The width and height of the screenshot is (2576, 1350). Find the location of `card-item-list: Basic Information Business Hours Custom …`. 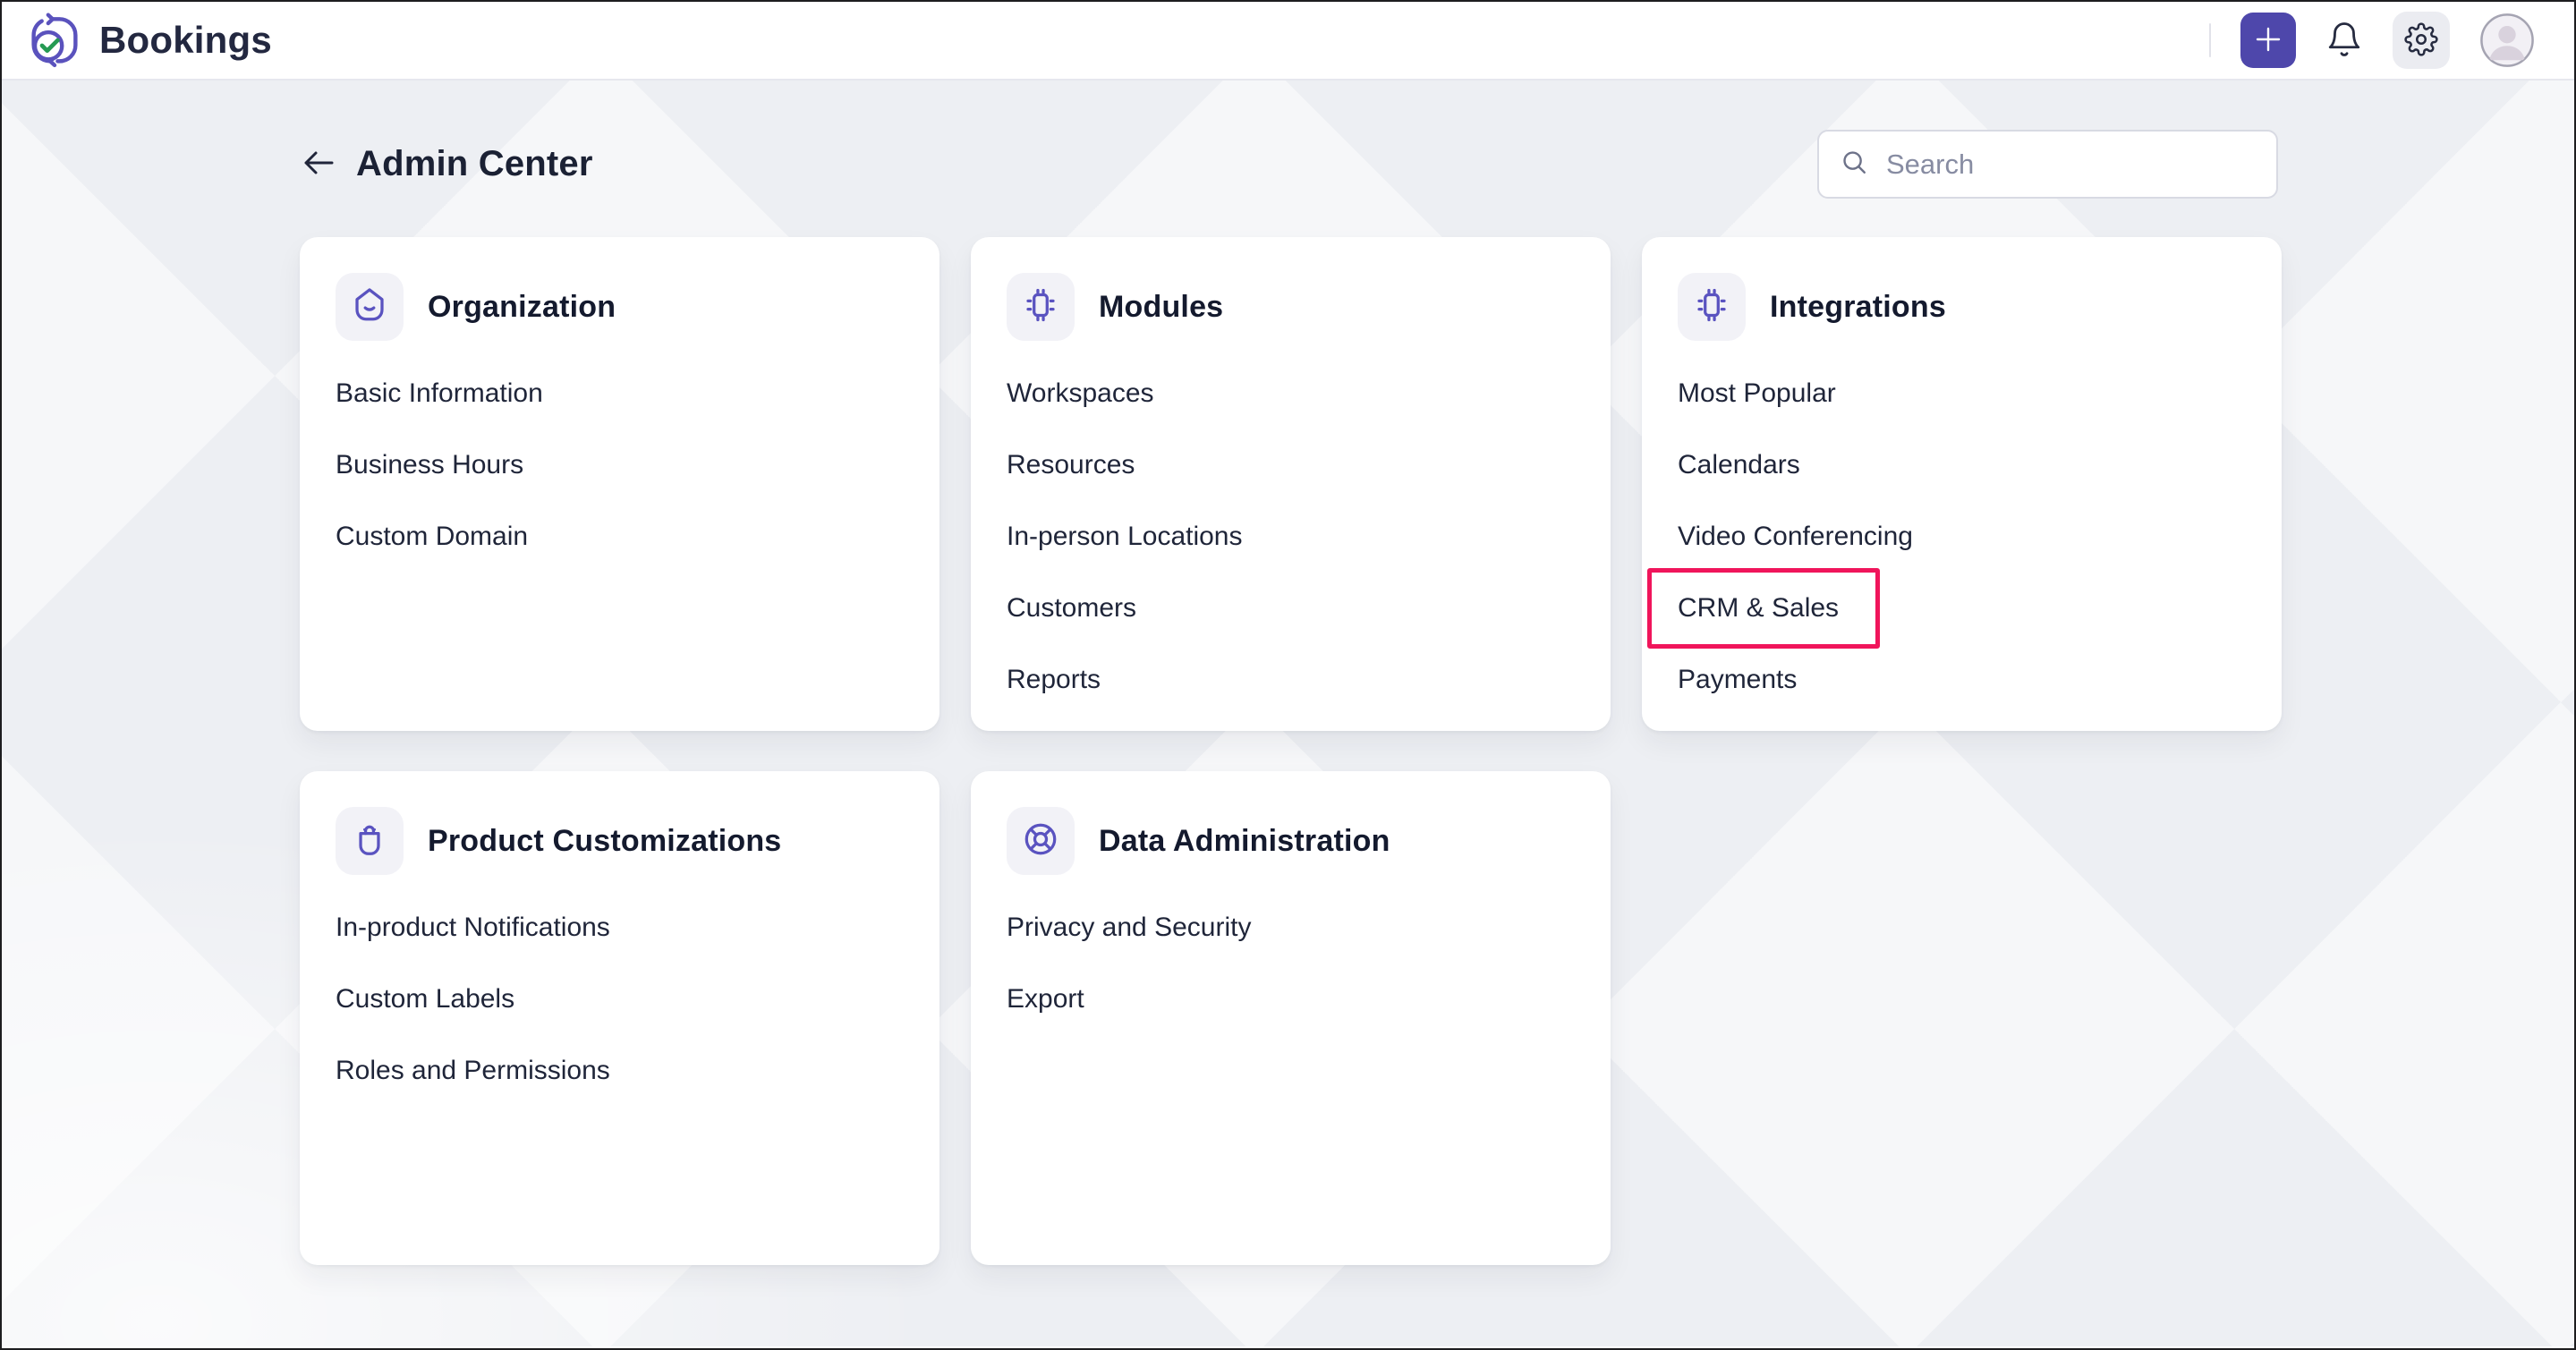

card-item-list: Basic Information Business Hours Custom … is located at coordinates (620, 465).